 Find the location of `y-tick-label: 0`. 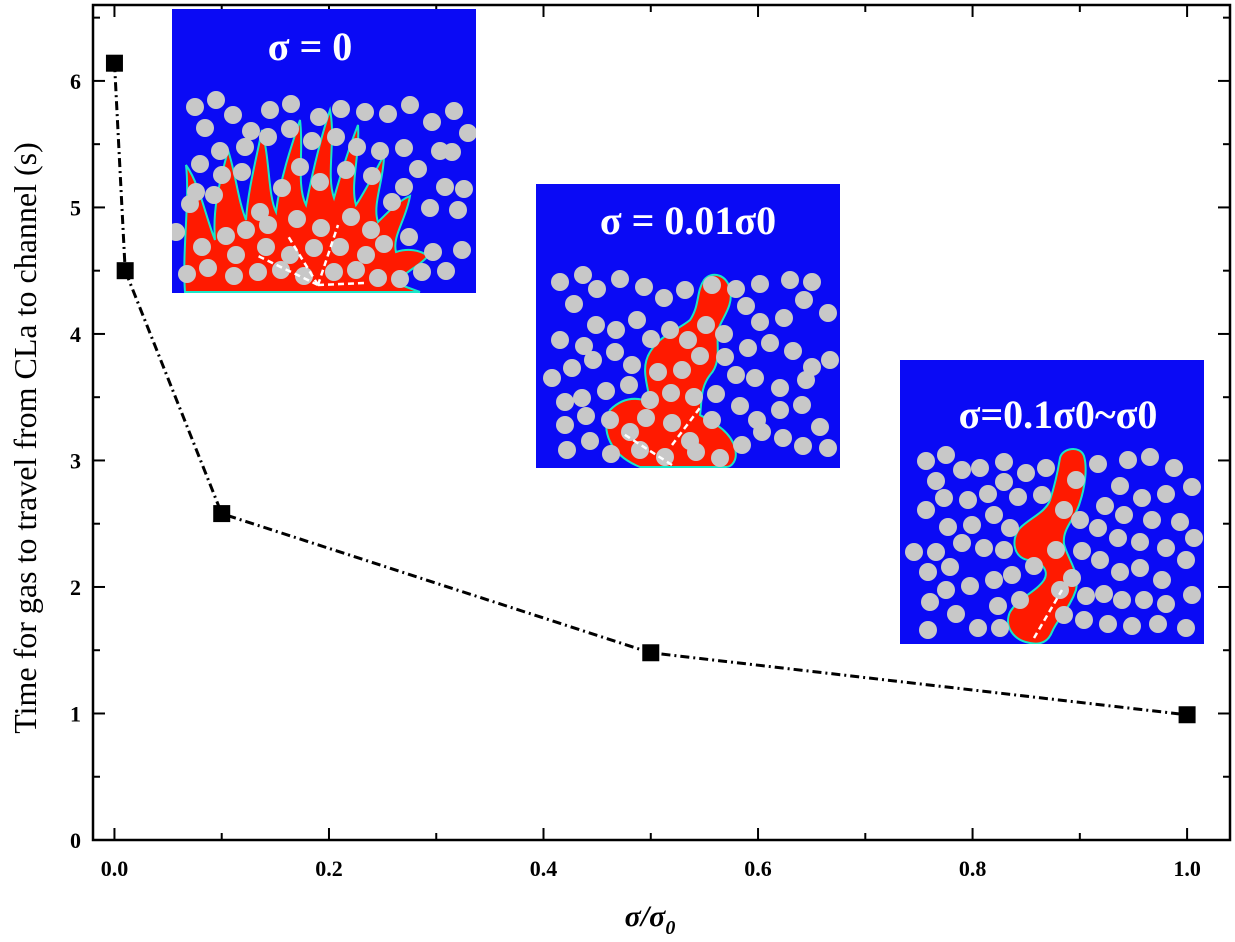

y-tick-label: 0 is located at coordinates (75, 840).